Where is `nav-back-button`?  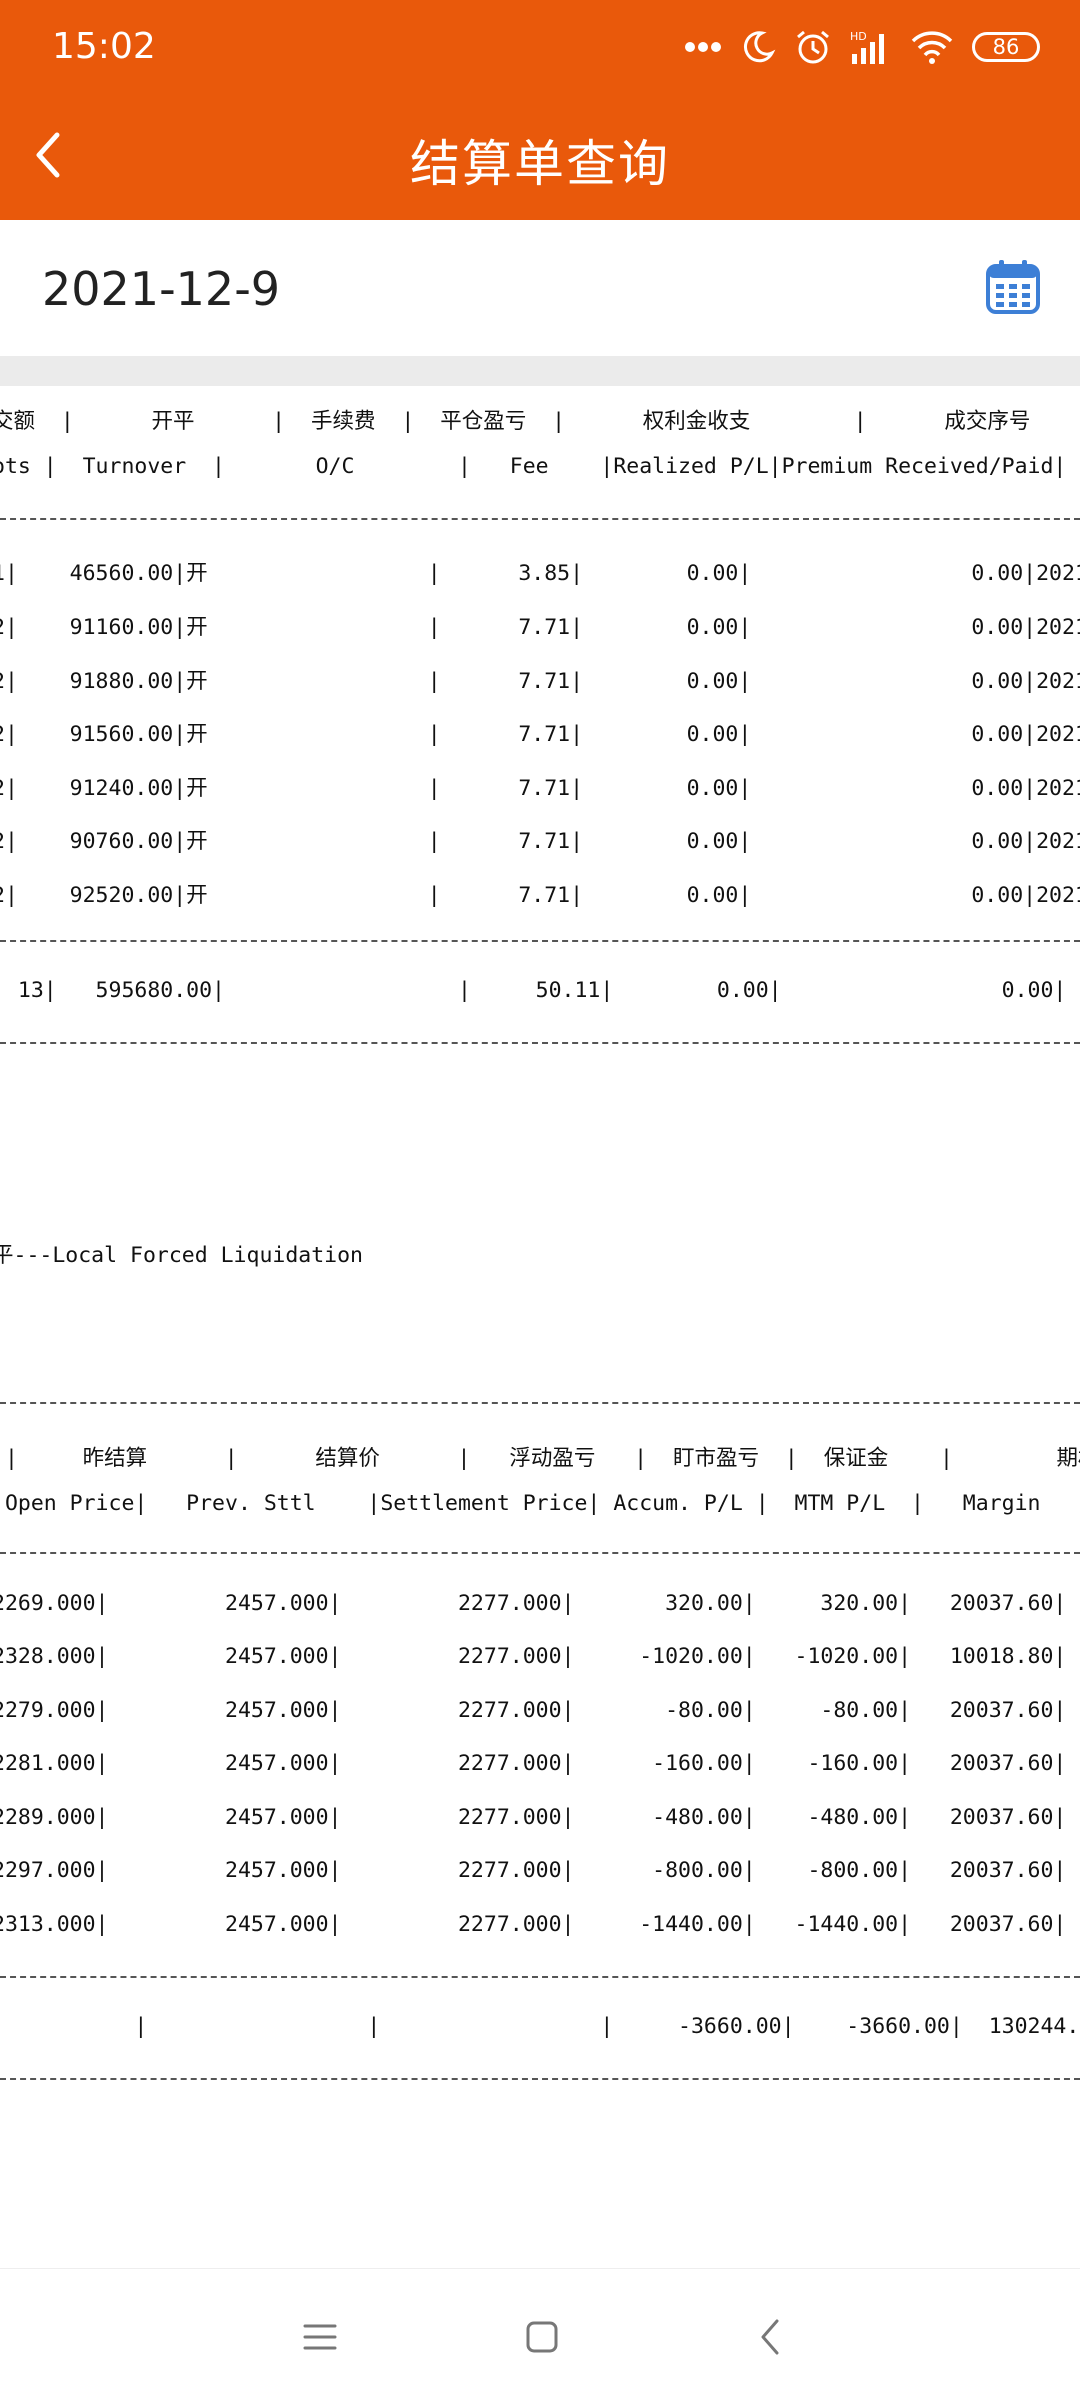
nav-back-button is located at coordinates (770, 2337).